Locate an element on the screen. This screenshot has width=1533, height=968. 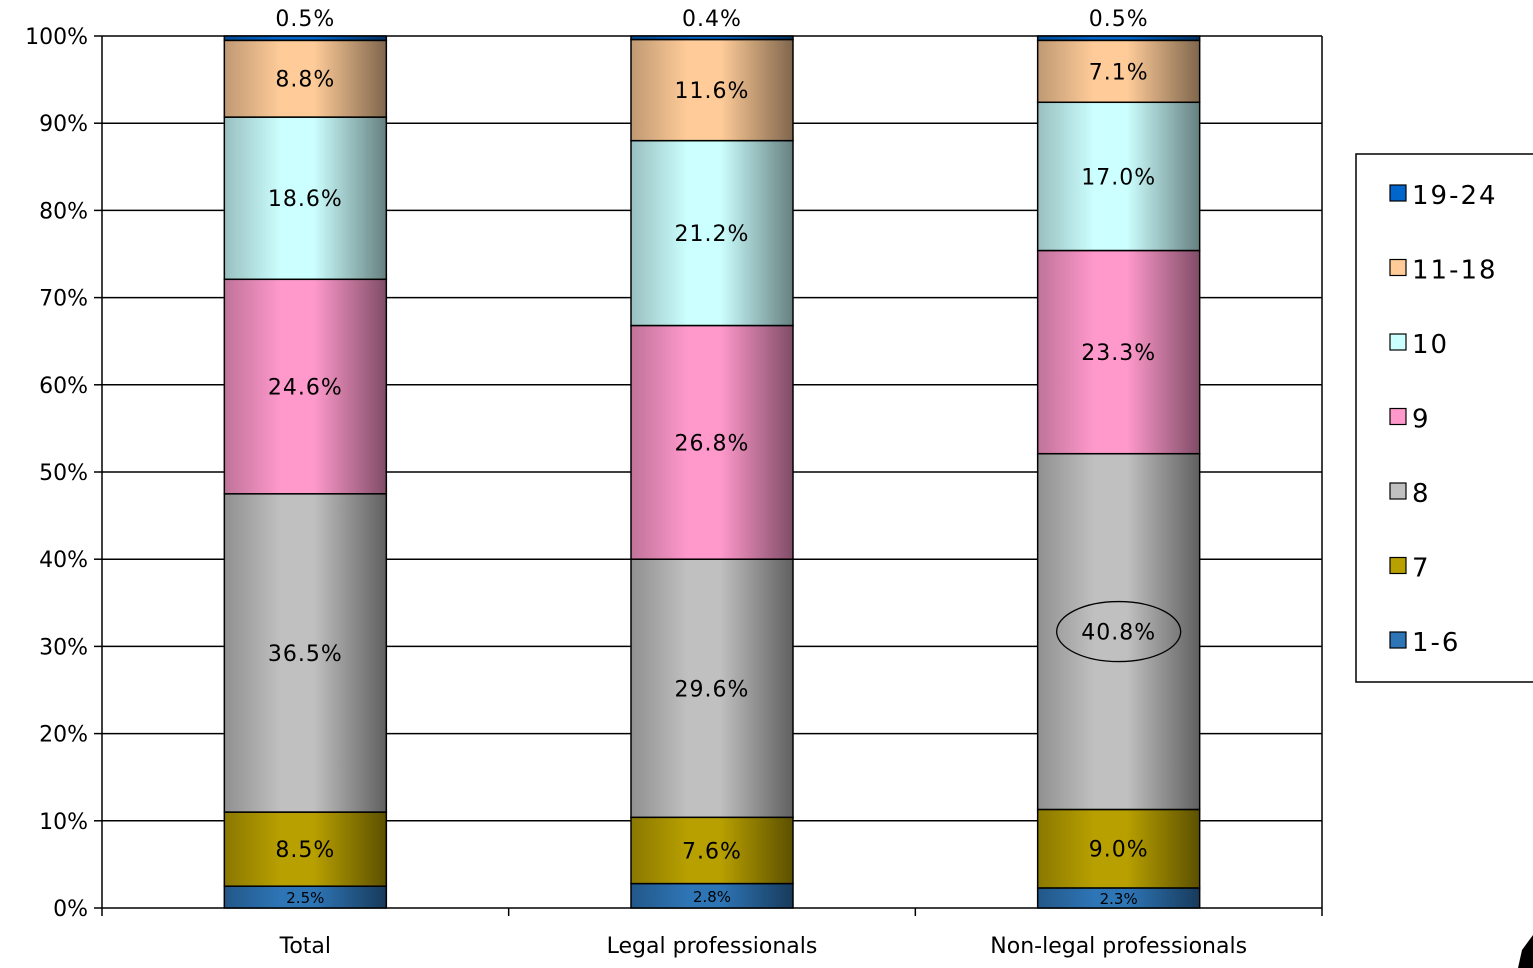
y-tick-label: 10% is located at coordinates (63, 822).